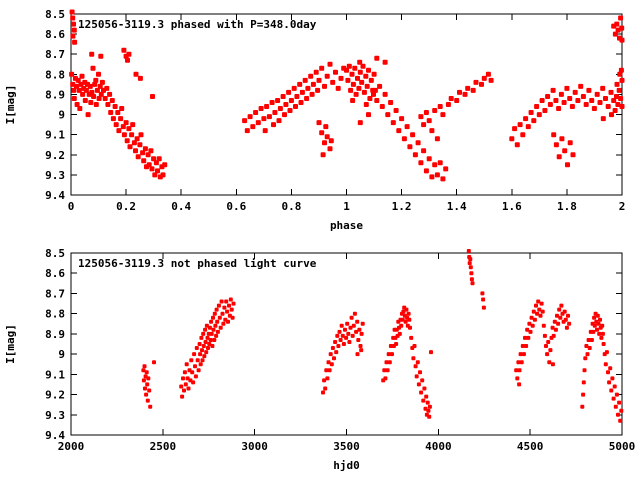 This screenshot has width=640, height=480. I want to click on y-tick-label: 8.8, so click(55, 314).